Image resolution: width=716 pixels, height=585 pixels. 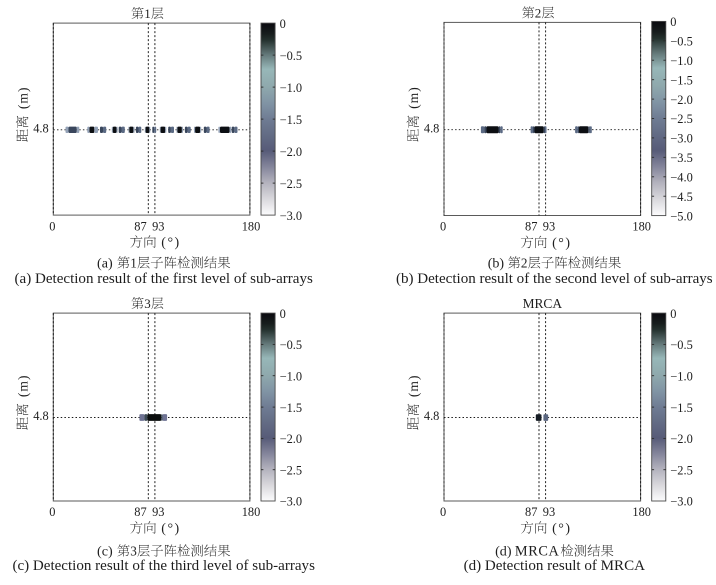 I want to click on svg-text: (d) Detection result of MRCA, so click(x=554, y=566).